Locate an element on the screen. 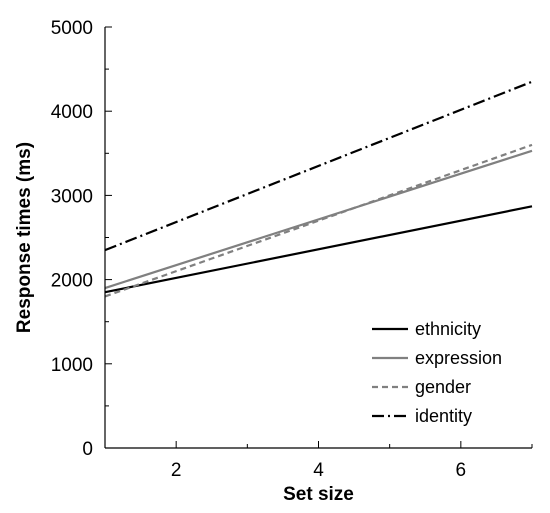 The height and width of the screenshot is (513, 550). legend-label: ethnicity is located at coordinates (448, 329).